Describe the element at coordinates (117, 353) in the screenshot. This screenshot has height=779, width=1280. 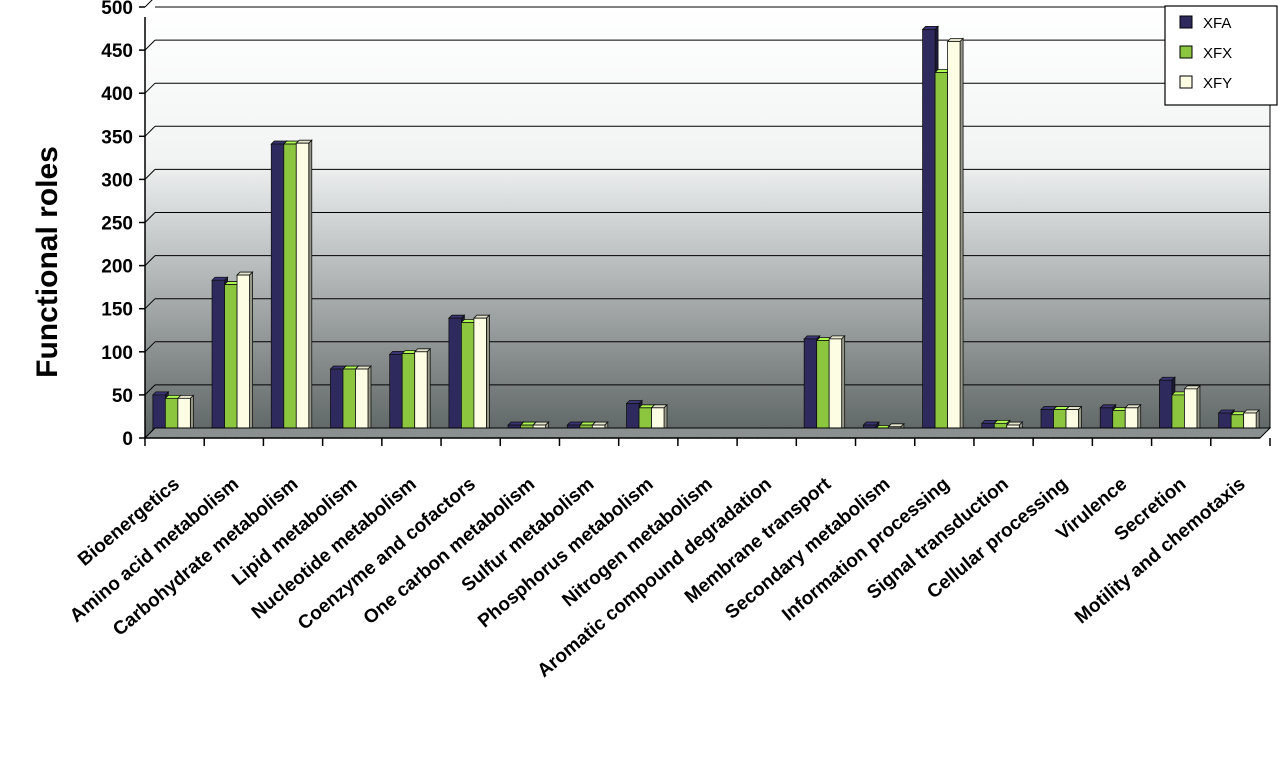
I see `y-tick-label: 100` at that location.